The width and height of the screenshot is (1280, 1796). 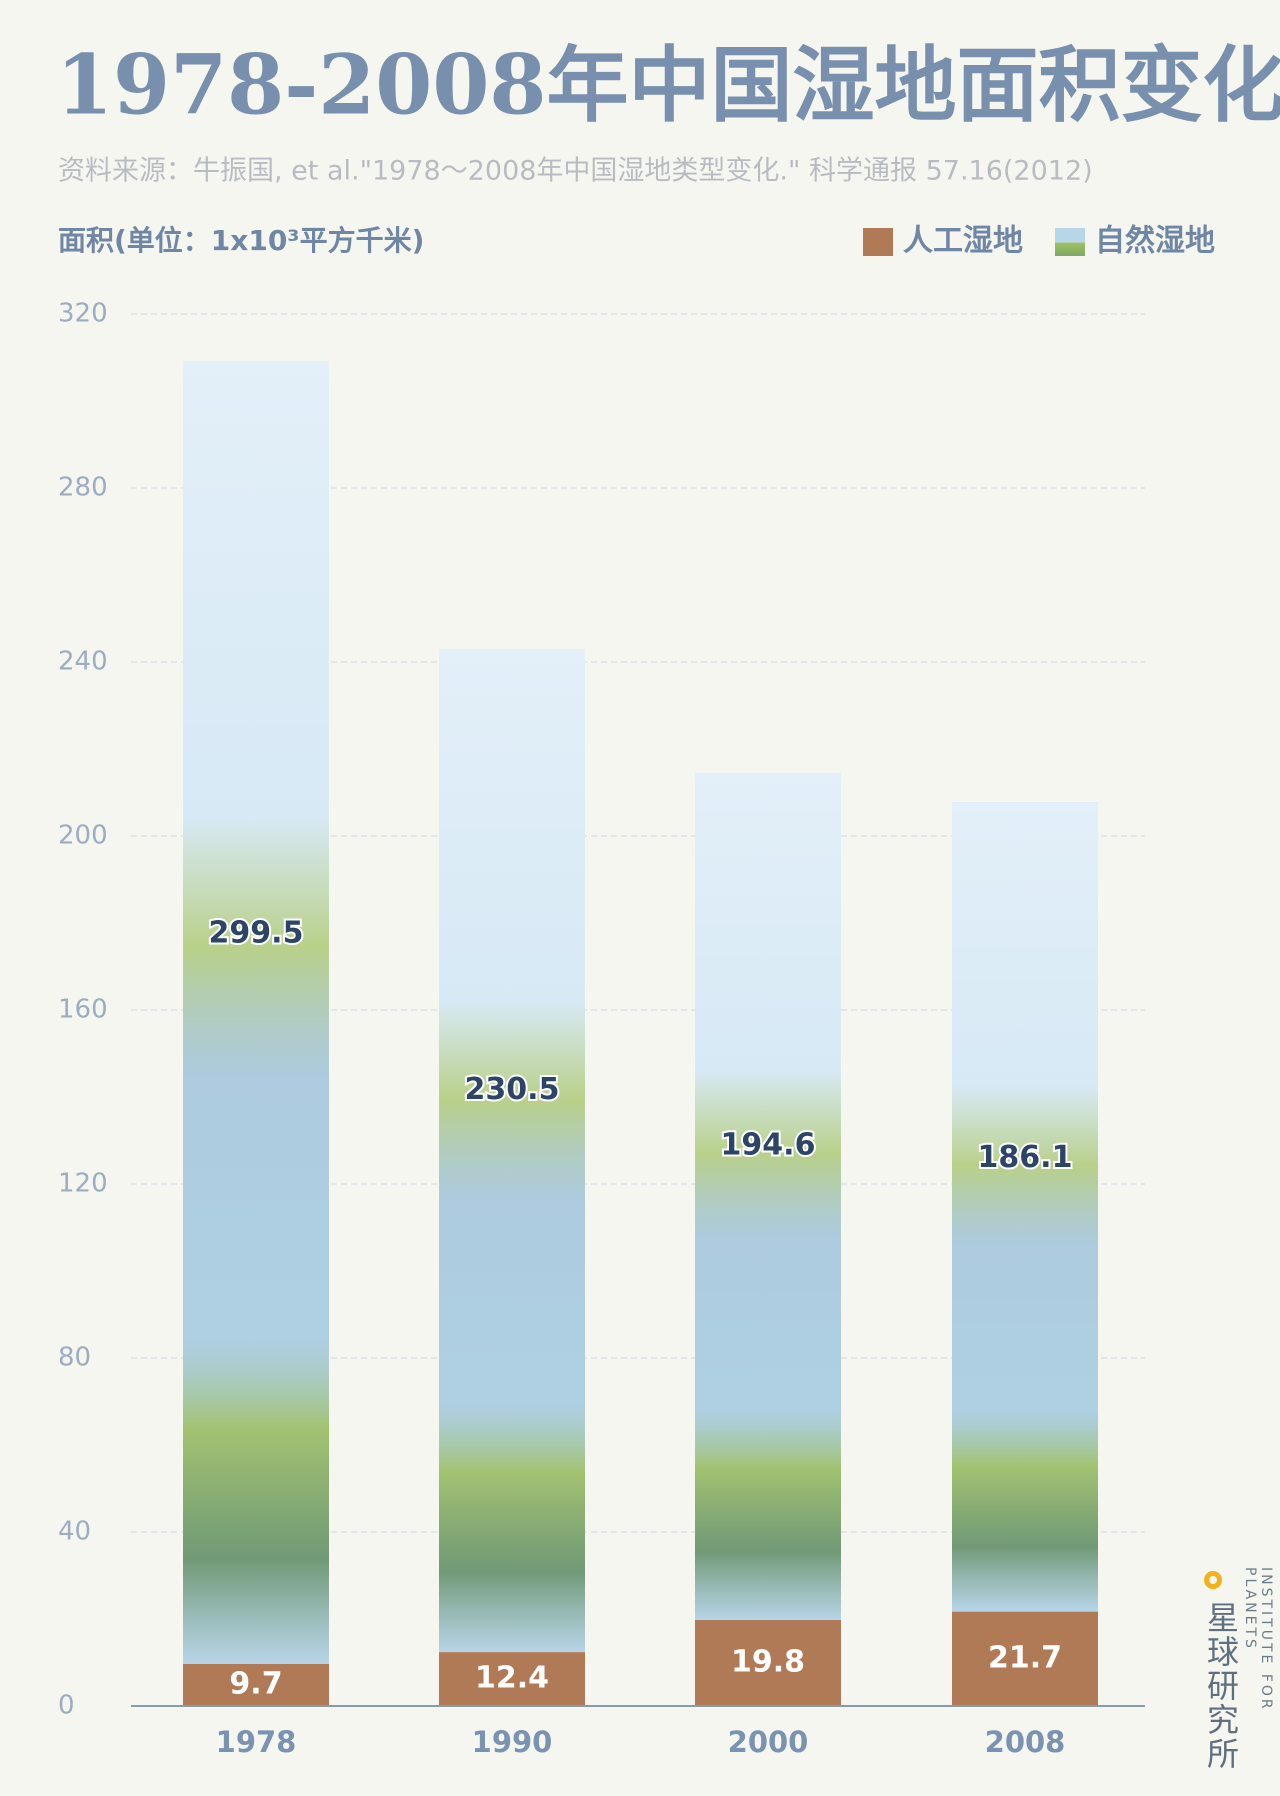 I want to click on x-tick-label: 2000, so click(x=768, y=1742).